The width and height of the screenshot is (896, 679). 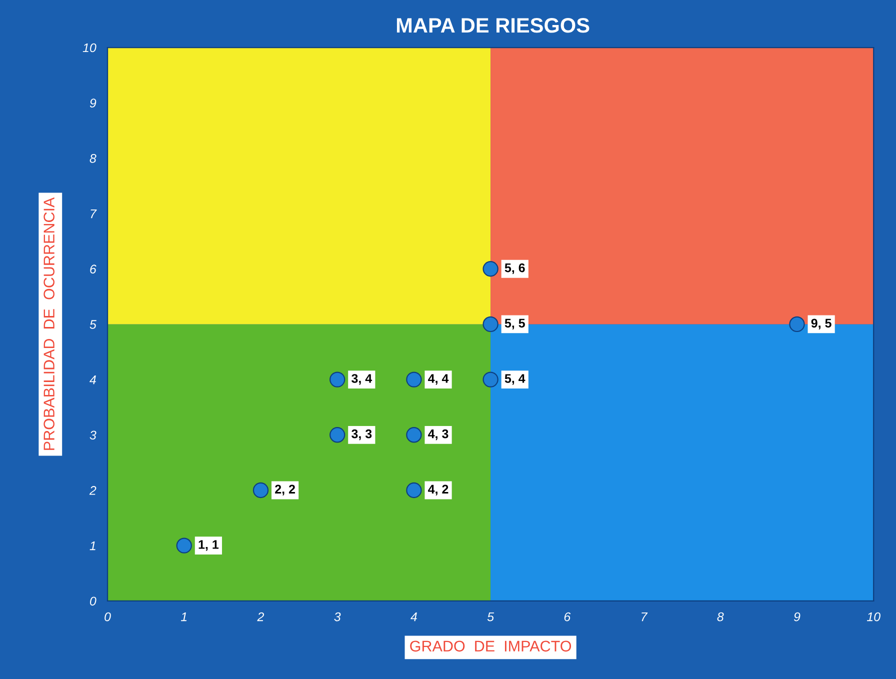 I want to click on data-label: 4, 4, so click(x=438, y=379).